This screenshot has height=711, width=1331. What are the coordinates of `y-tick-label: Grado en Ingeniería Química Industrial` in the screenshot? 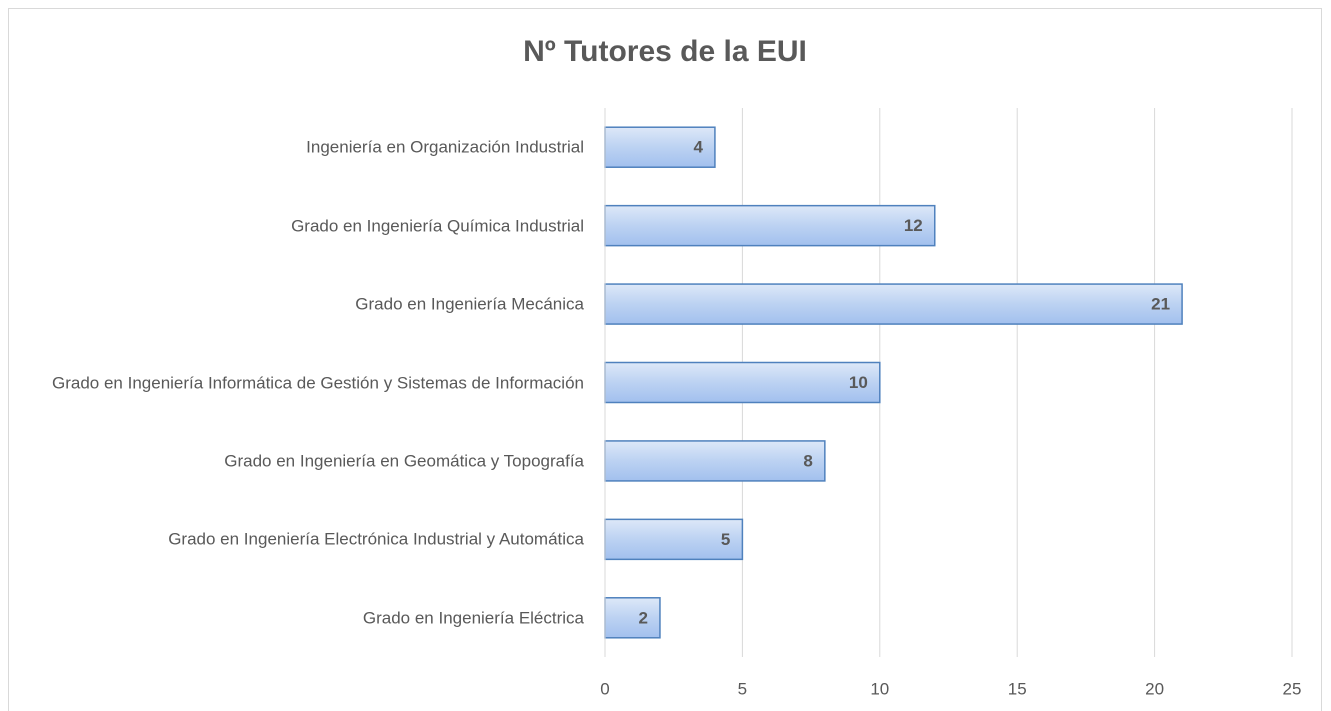 It's located at (437, 226).